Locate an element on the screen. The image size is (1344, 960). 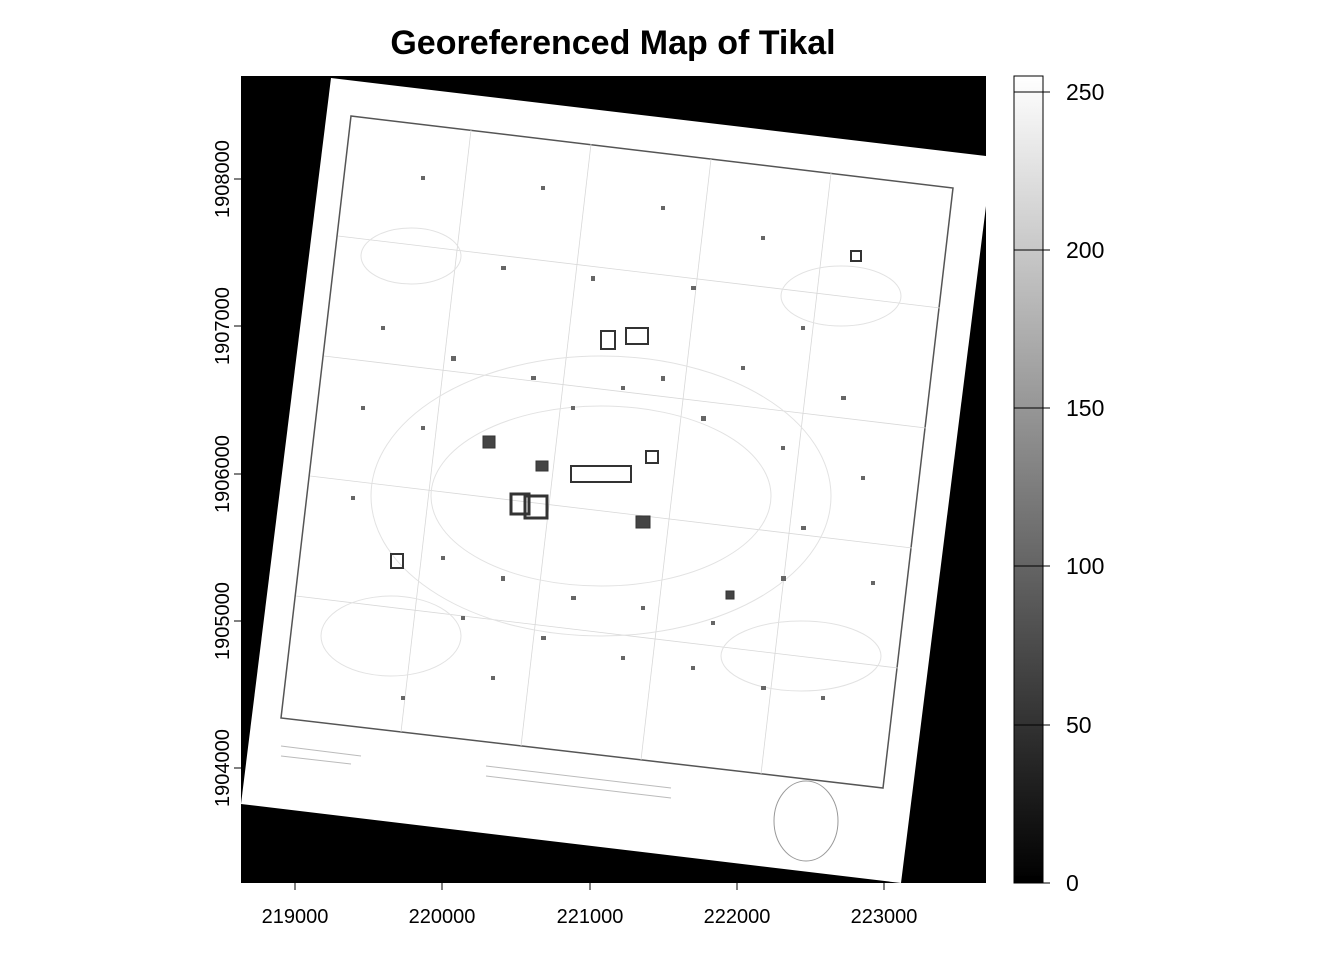
colorbar-tick-label: 0 is located at coordinates (1072, 883).